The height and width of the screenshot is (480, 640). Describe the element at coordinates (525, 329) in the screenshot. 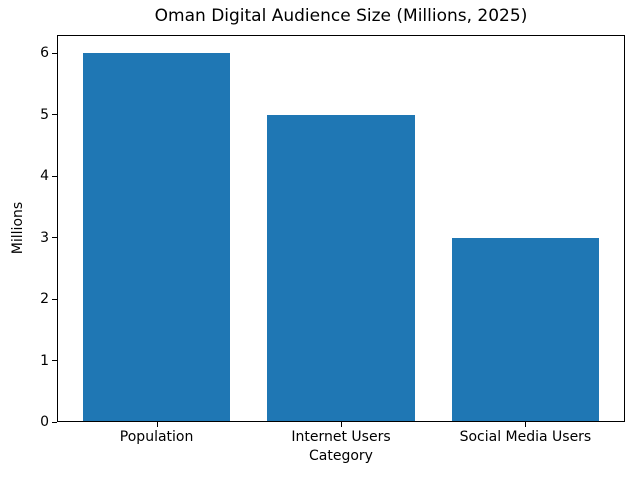

I see `bar-social-media-users` at that location.